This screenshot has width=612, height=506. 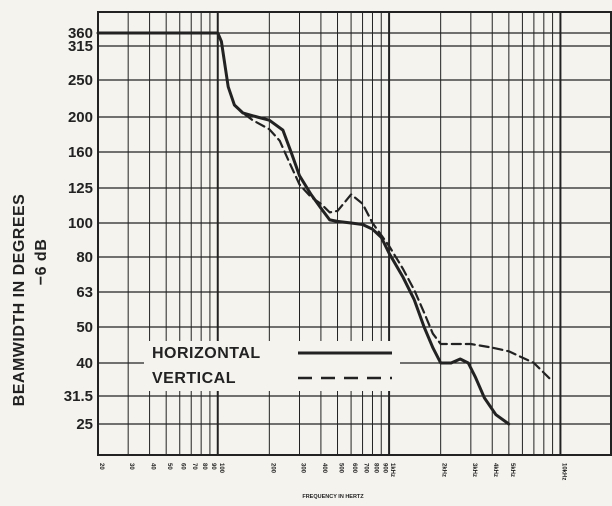 I want to click on y-tick-label: 200, so click(x=80, y=117).